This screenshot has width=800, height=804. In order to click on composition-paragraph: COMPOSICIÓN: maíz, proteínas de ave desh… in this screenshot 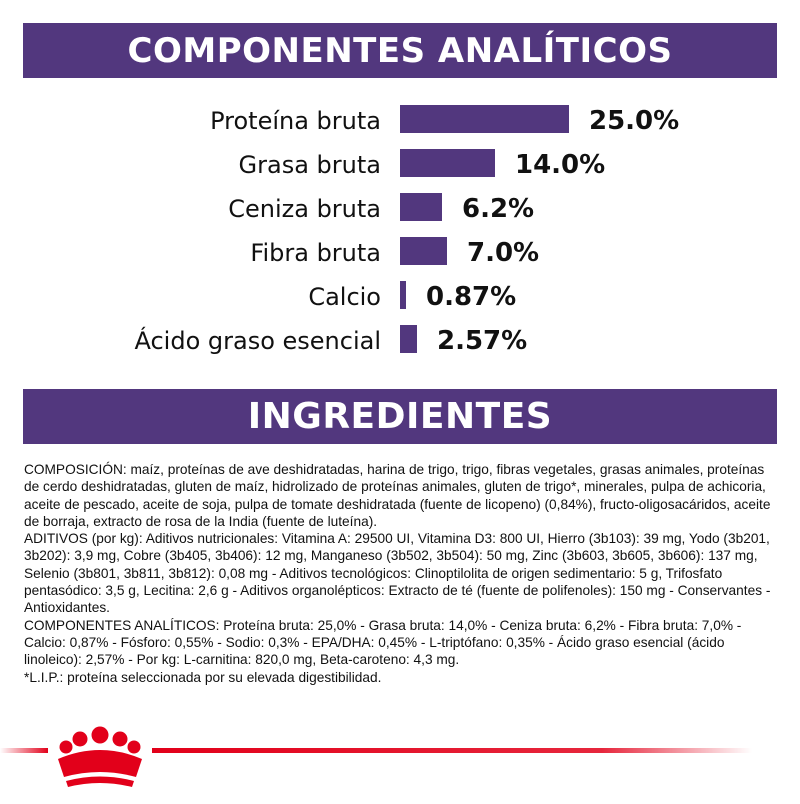, I will do `click(397, 495)`.